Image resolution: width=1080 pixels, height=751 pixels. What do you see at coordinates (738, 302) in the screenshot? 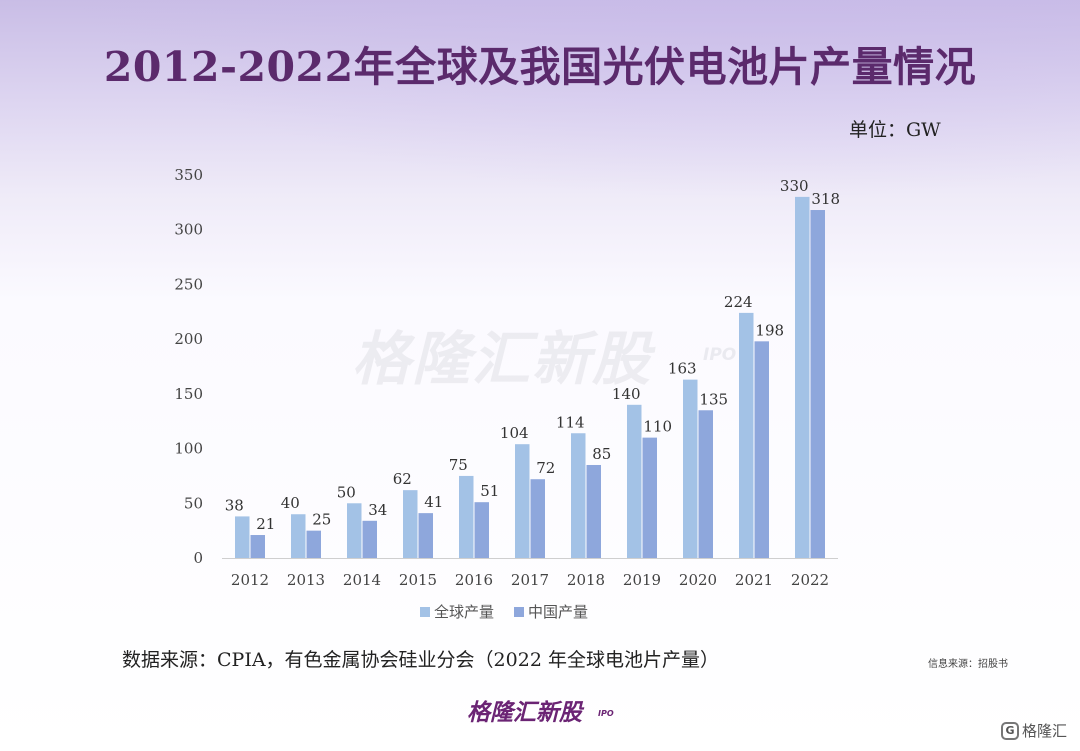
I see `data-label-global: 224` at bounding box center [738, 302].